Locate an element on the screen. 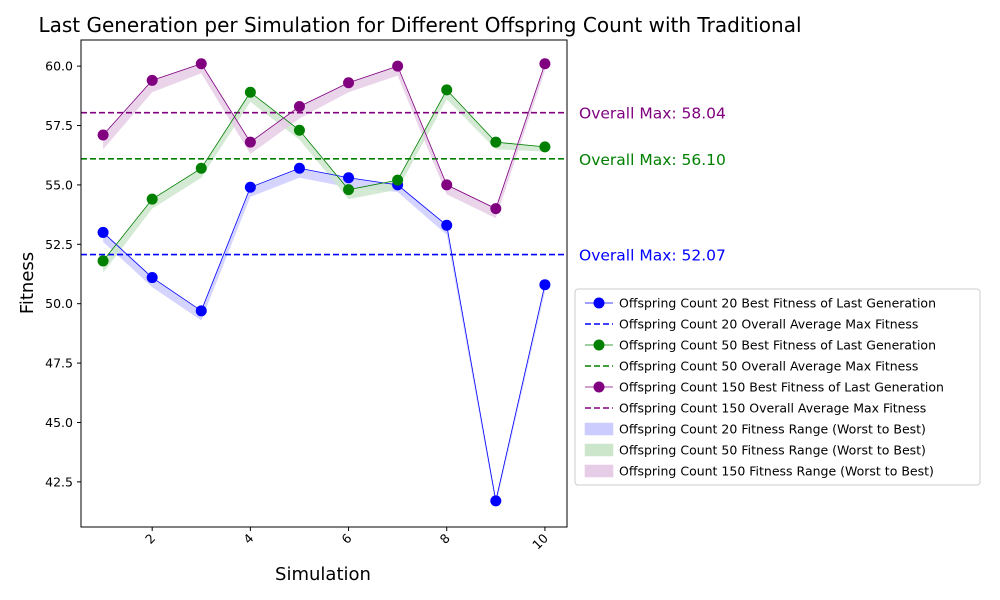 The image size is (1000, 600). x-tick-label-0: 2 is located at coordinates (150, 539).